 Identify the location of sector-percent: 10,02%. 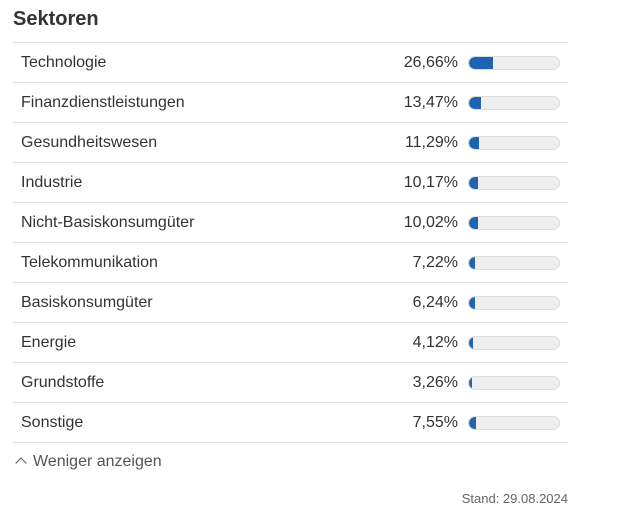
(430, 222).